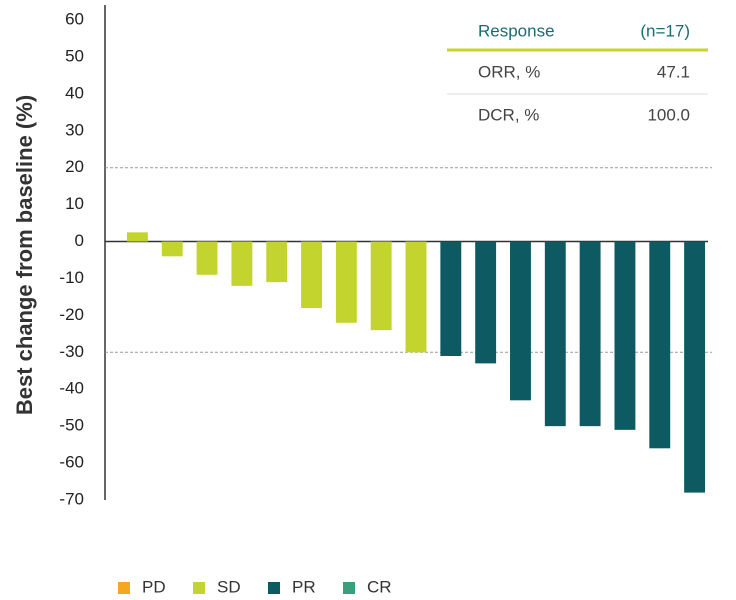 The image size is (736, 600). Describe the element at coordinates (74, 55) in the screenshot. I see `y-tick-label: 50` at that location.